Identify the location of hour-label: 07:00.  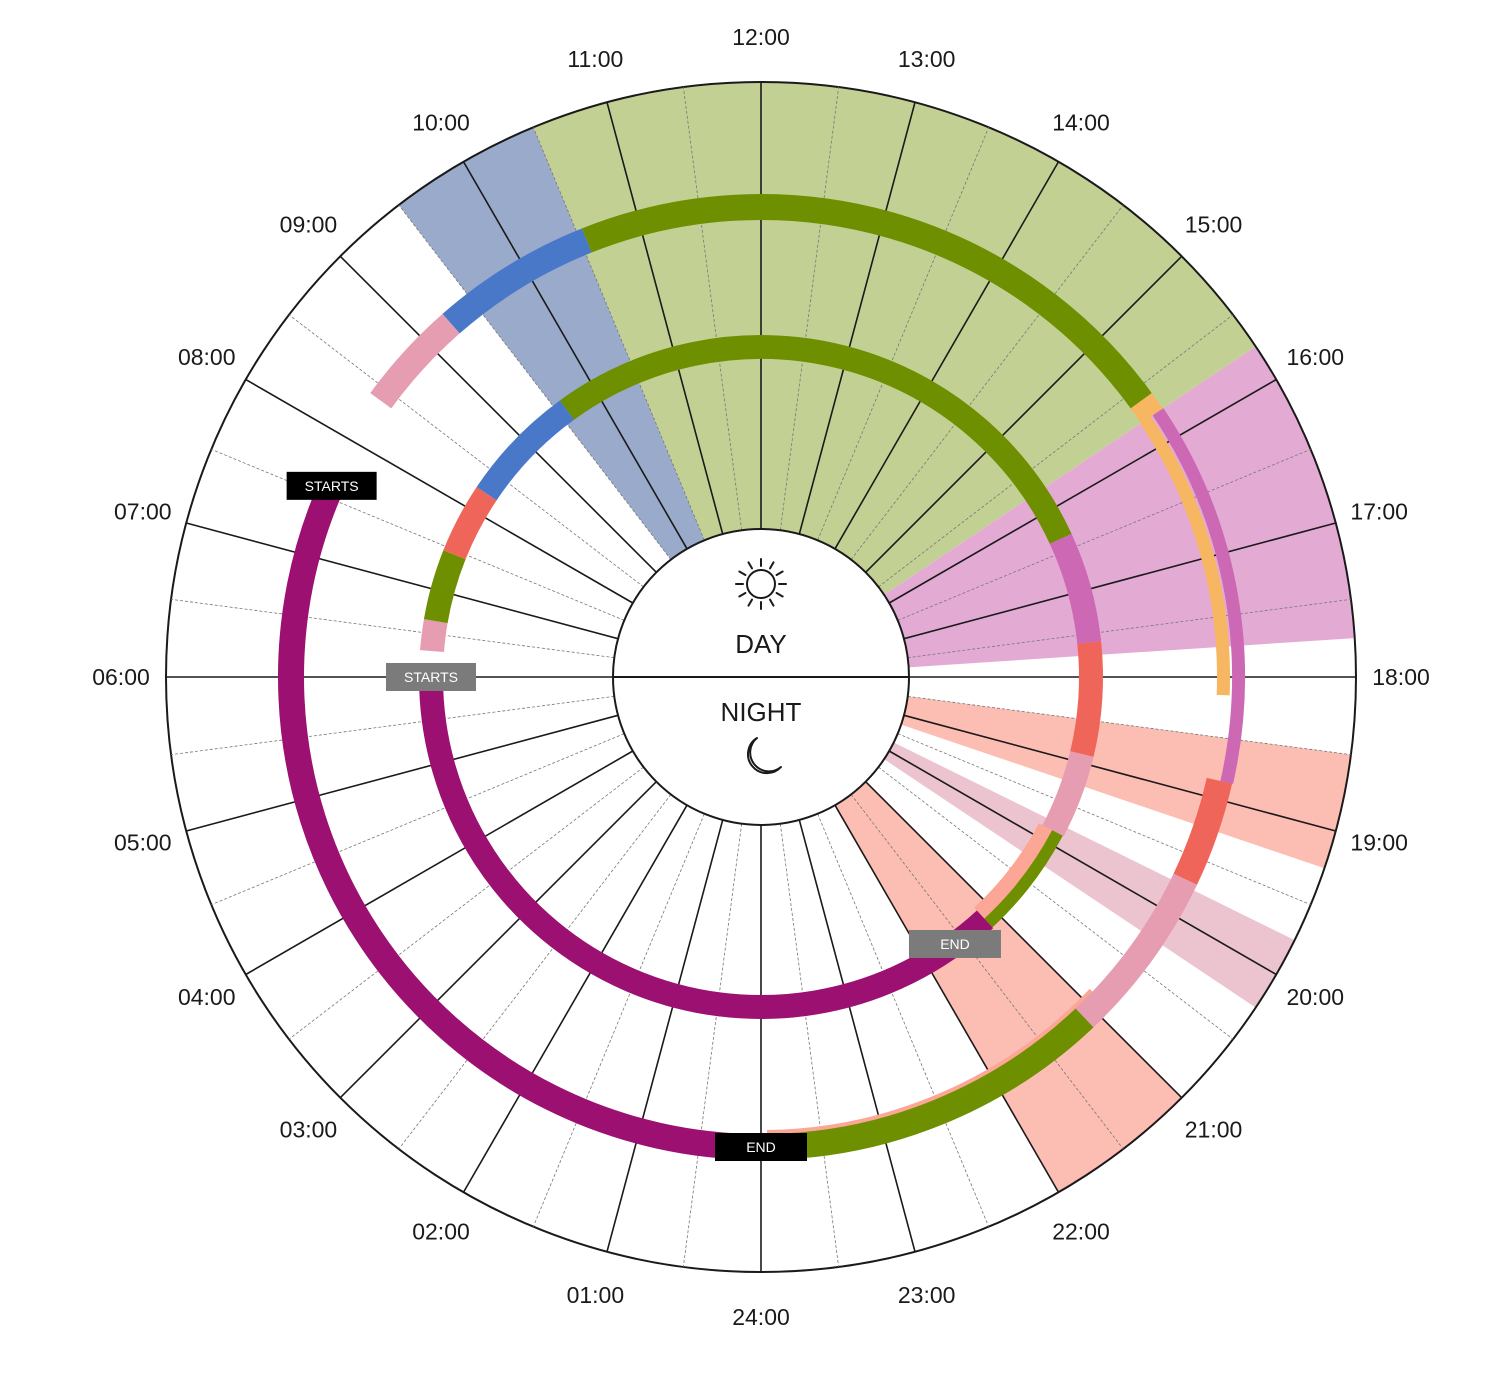
(143, 511).